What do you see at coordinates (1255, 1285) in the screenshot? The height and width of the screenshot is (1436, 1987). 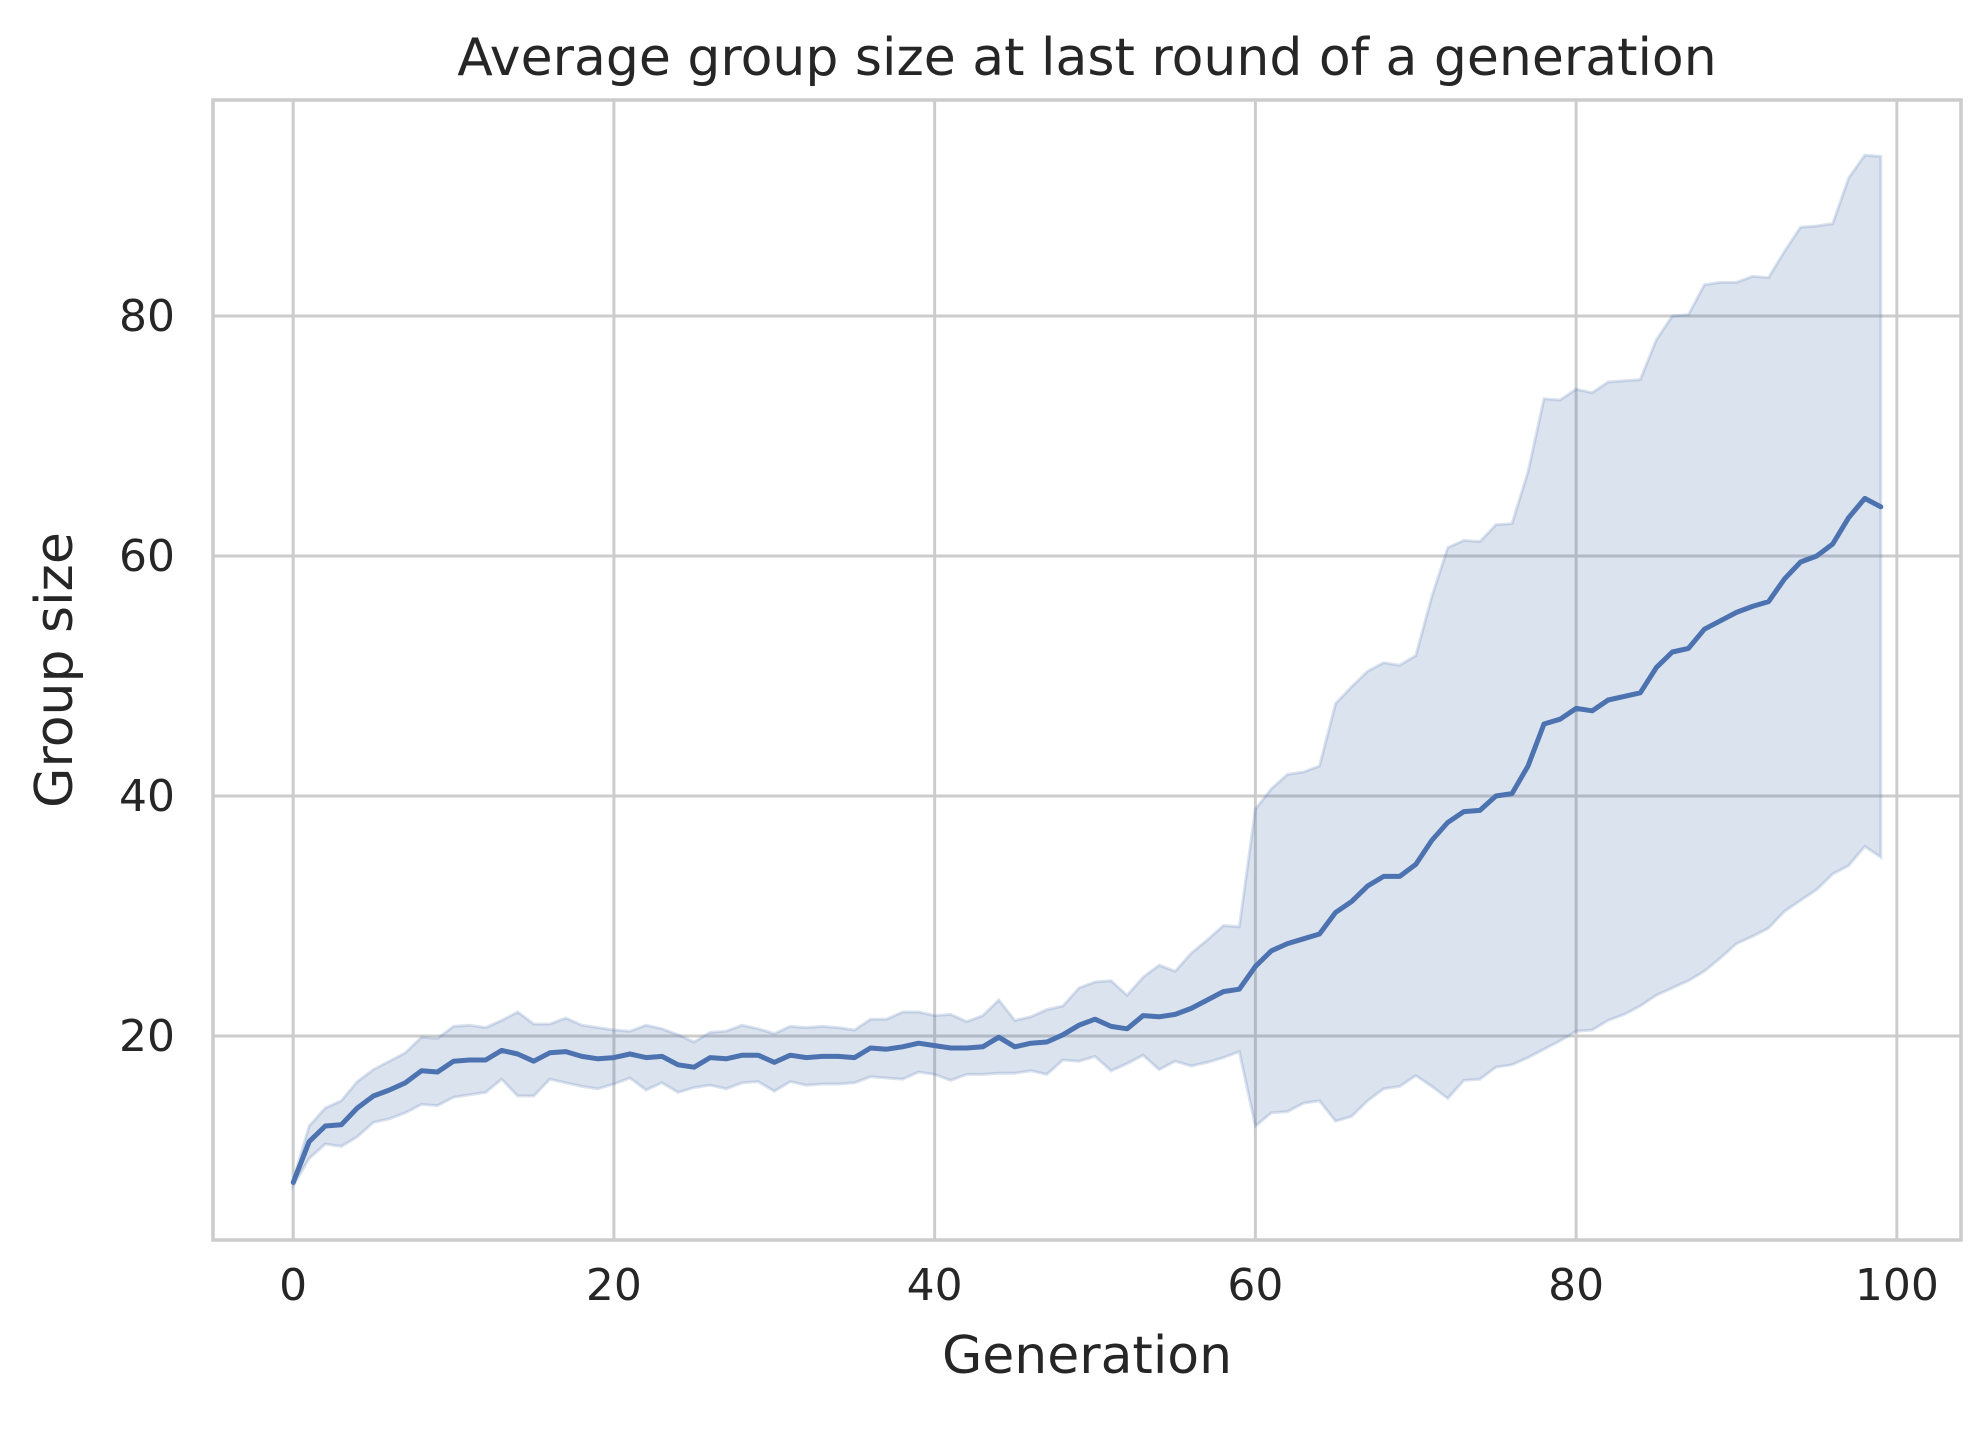 I see `x-tick-label: 60` at bounding box center [1255, 1285].